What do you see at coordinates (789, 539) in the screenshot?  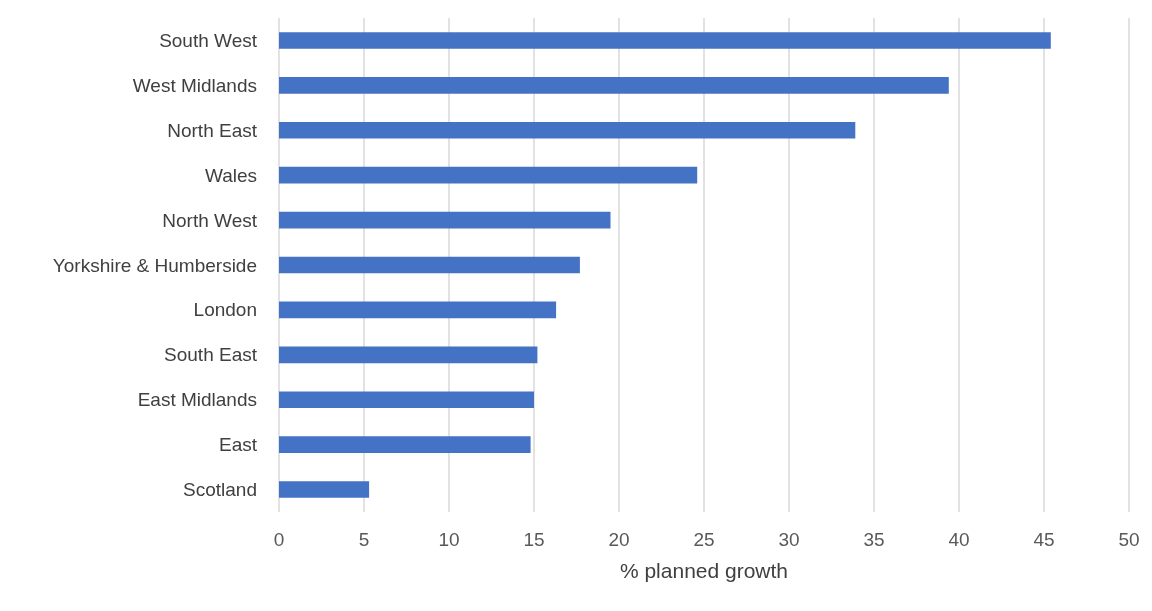 I see `x-tick-label: 30` at bounding box center [789, 539].